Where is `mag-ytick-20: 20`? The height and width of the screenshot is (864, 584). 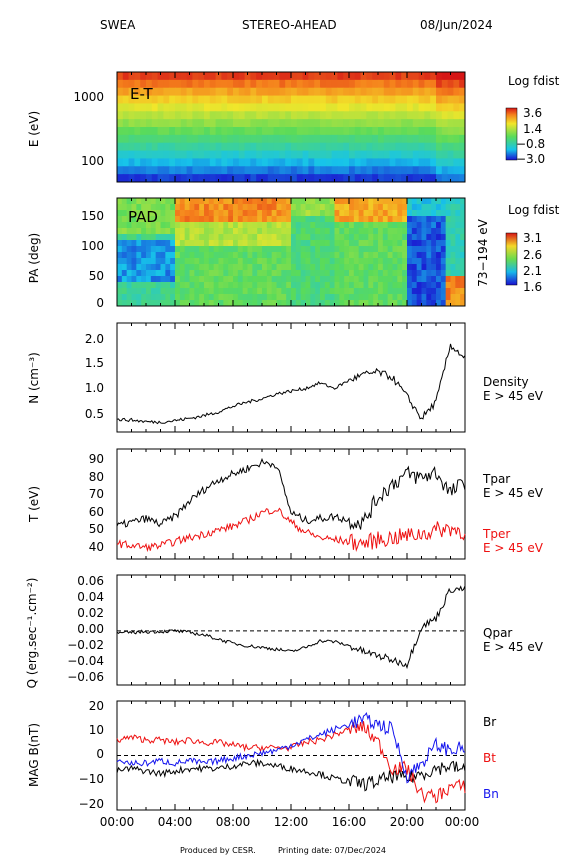 mag-ytick-20: 20 is located at coordinates (96, 706).